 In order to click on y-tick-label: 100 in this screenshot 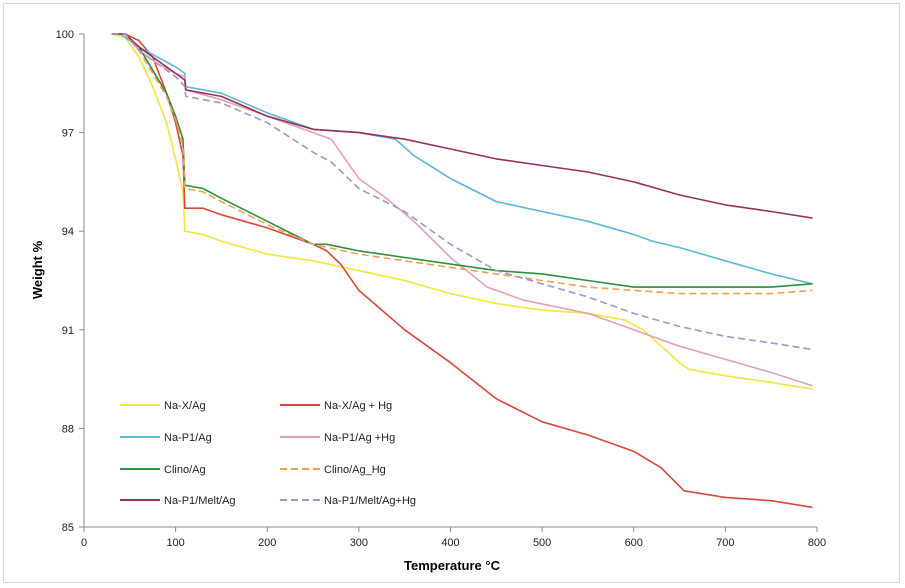, I will do `click(65, 35)`.